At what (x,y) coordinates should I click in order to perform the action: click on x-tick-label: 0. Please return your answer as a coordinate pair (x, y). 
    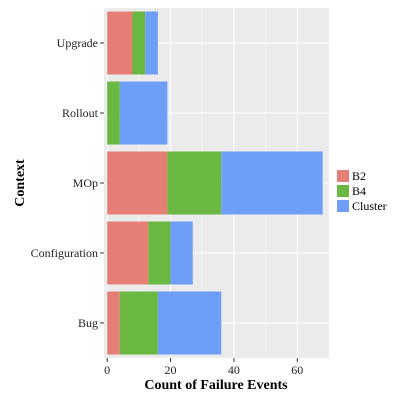
    Looking at the image, I should click on (107, 370).